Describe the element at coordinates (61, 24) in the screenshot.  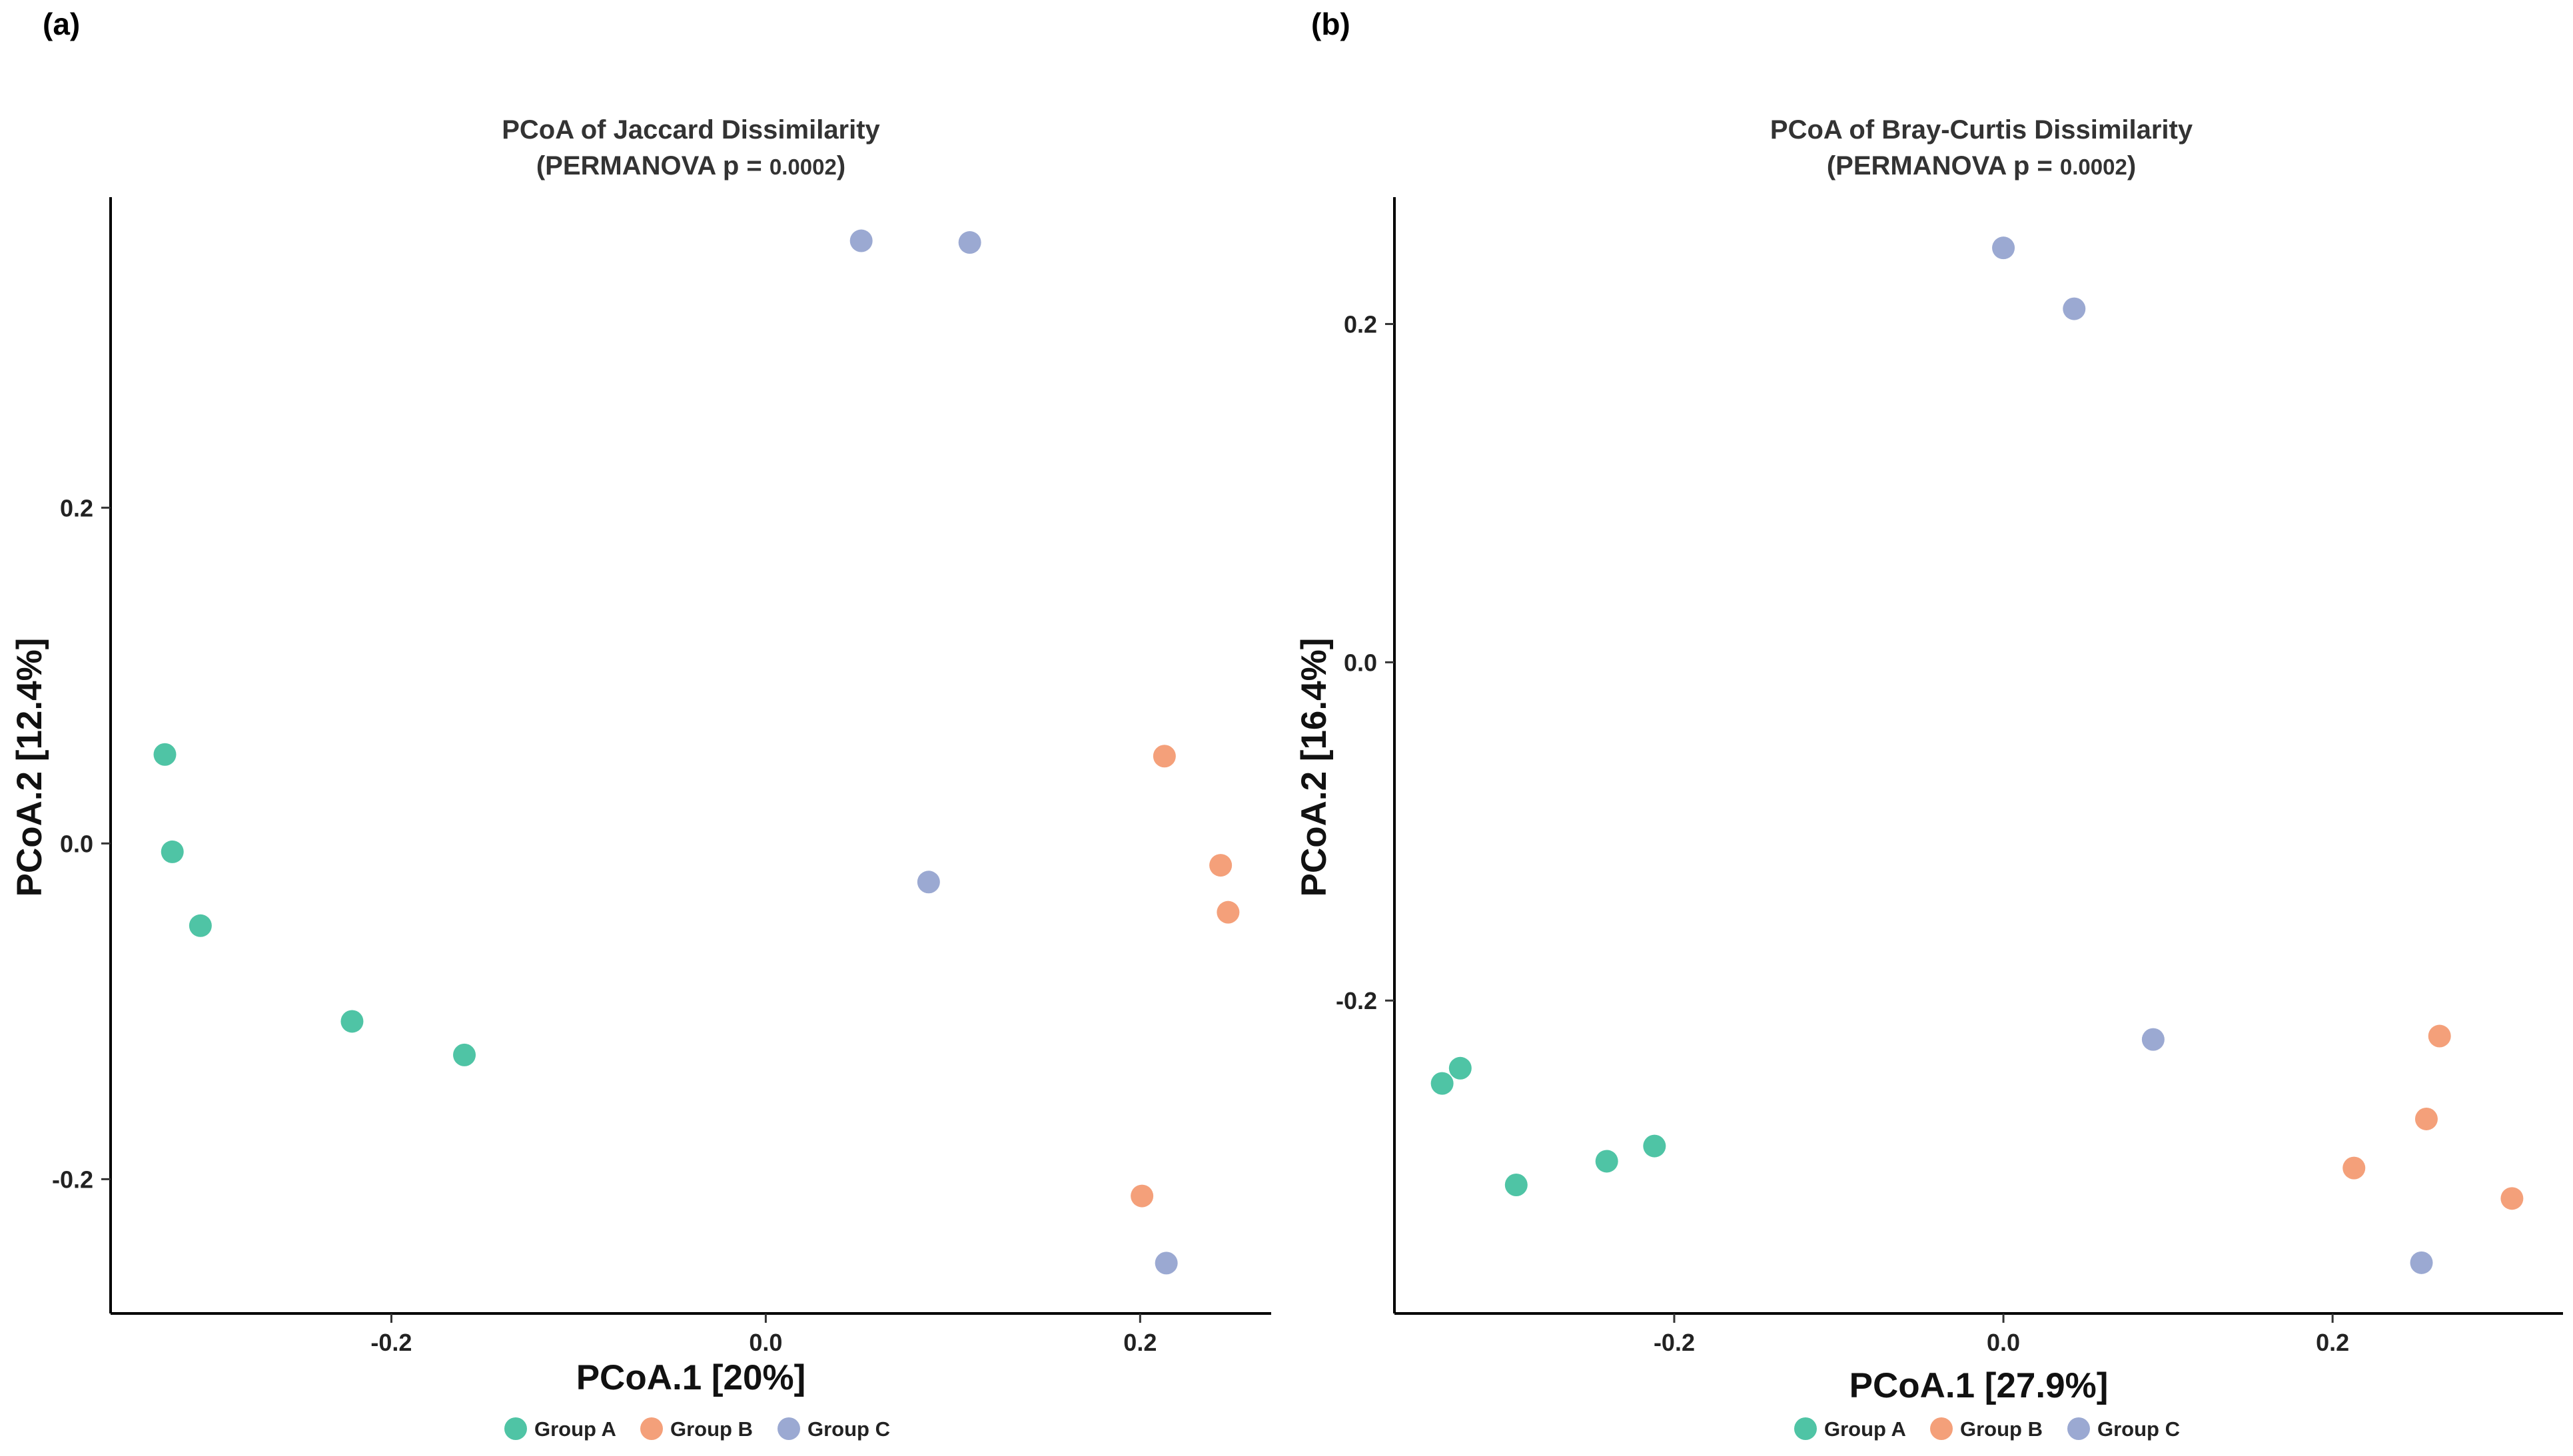
I see `panel-label: (a)` at that location.